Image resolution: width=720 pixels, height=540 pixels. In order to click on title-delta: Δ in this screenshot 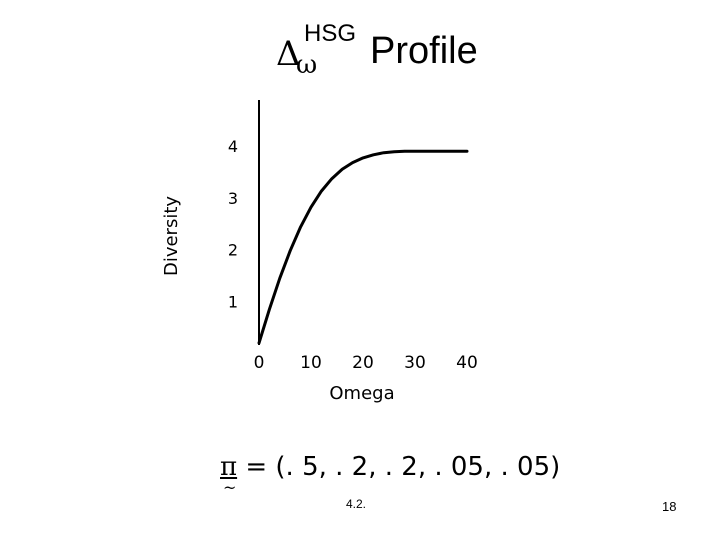, I will do `click(288, 54)`.